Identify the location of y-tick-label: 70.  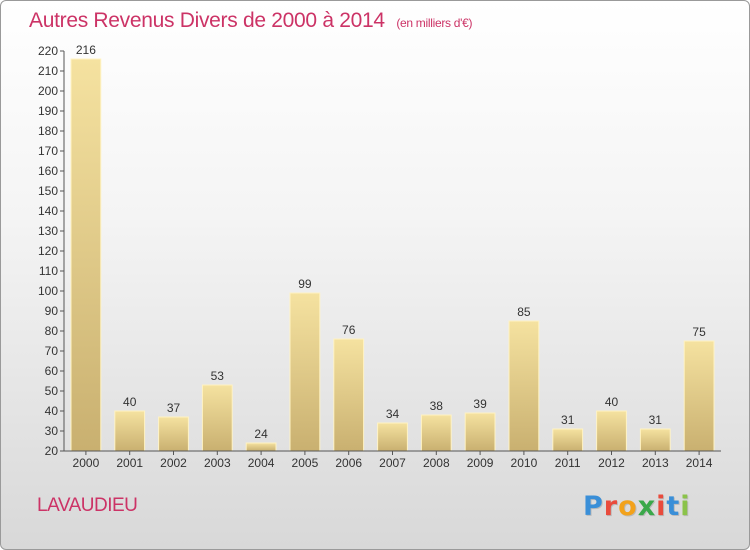
(52, 351).